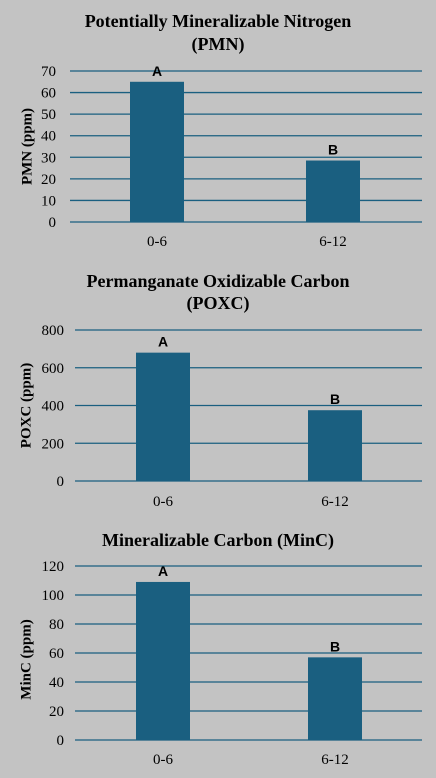 Image resolution: width=436 pixels, height=778 pixels. Describe the element at coordinates (48, 201) in the screenshot. I see `y-tick-label: 10` at that location.